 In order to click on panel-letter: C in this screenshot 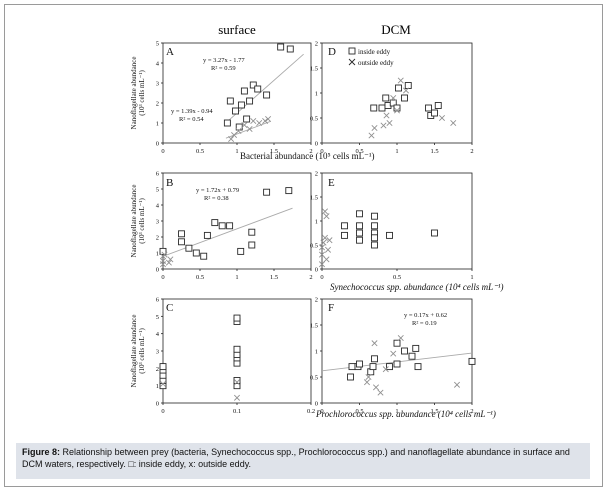, I will do `click(169, 308)`.